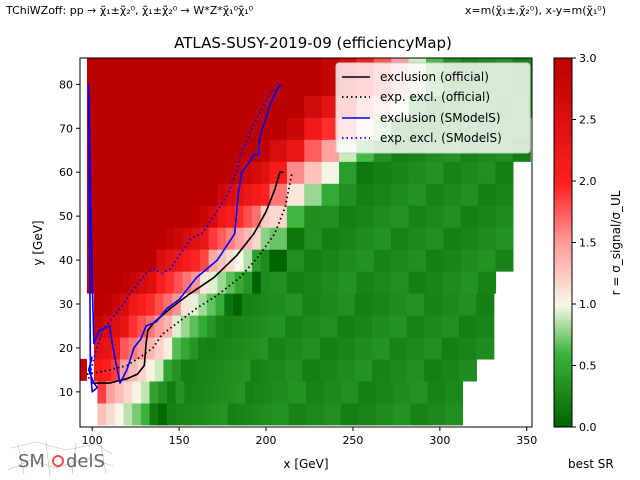 This screenshot has height=480, width=640. Describe the element at coordinates (563, 242) in the screenshot. I see `colorbar` at that location.